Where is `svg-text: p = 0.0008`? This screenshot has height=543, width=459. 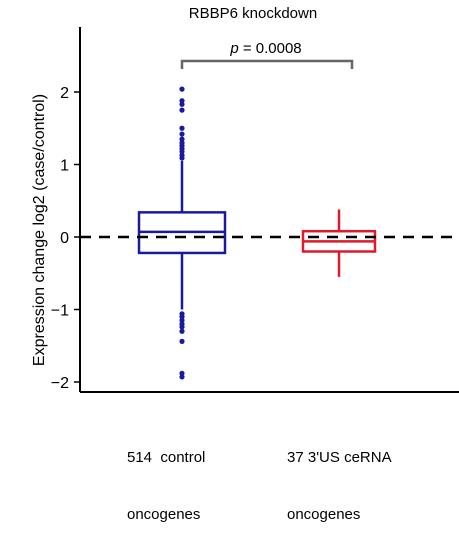
svg-text: p = 0.0008 is located at coordinates (265, 48).